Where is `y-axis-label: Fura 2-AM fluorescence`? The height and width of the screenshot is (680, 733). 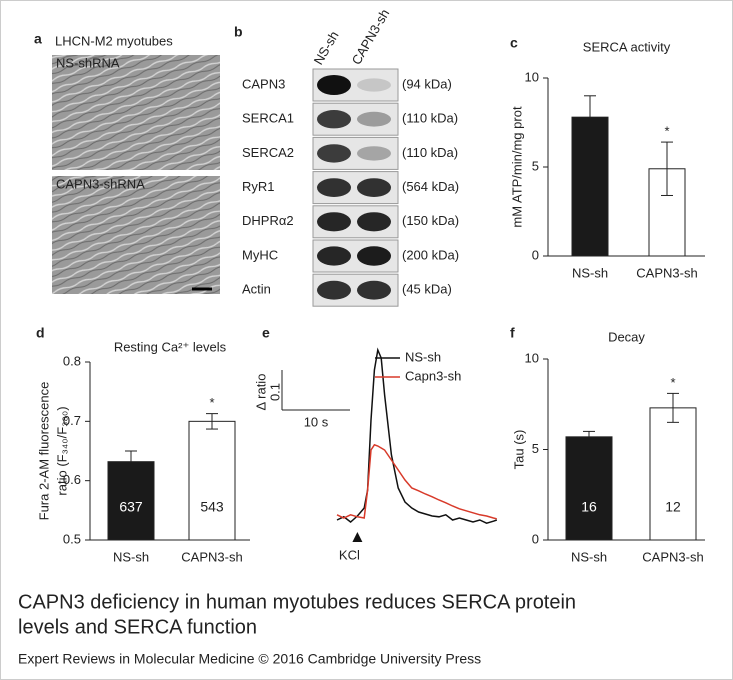 y-axis-label: Fura 2-AM fluorescence is located at coordinates (43, 451).